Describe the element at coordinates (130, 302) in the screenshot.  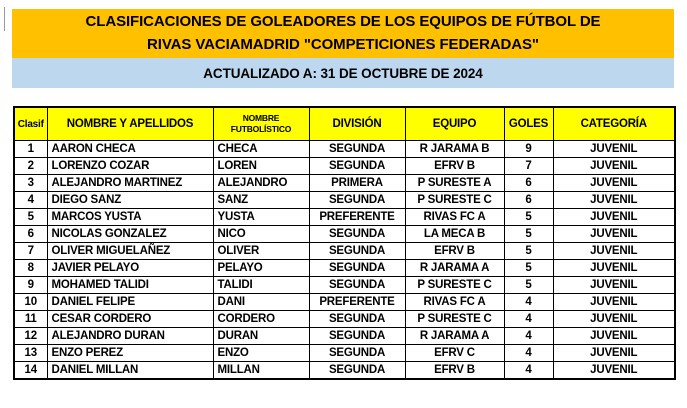
I see `cell-nombre-apellidos: DANIEL FELIPE` at that location.